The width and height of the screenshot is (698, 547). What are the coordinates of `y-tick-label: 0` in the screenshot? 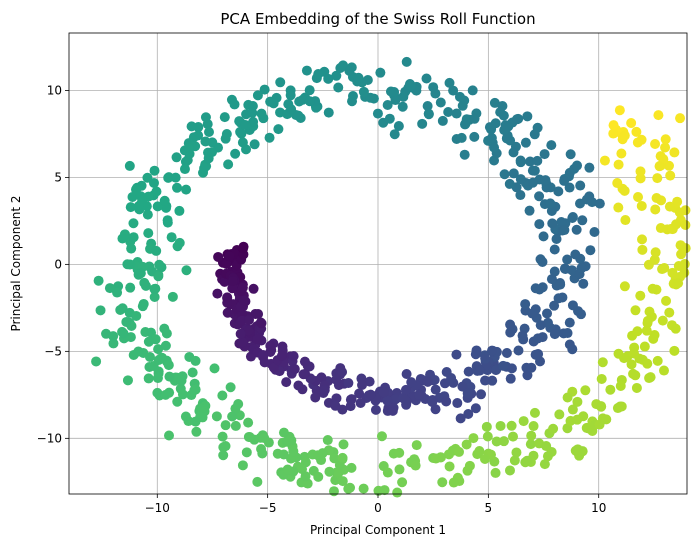 It's located at (58, 264).